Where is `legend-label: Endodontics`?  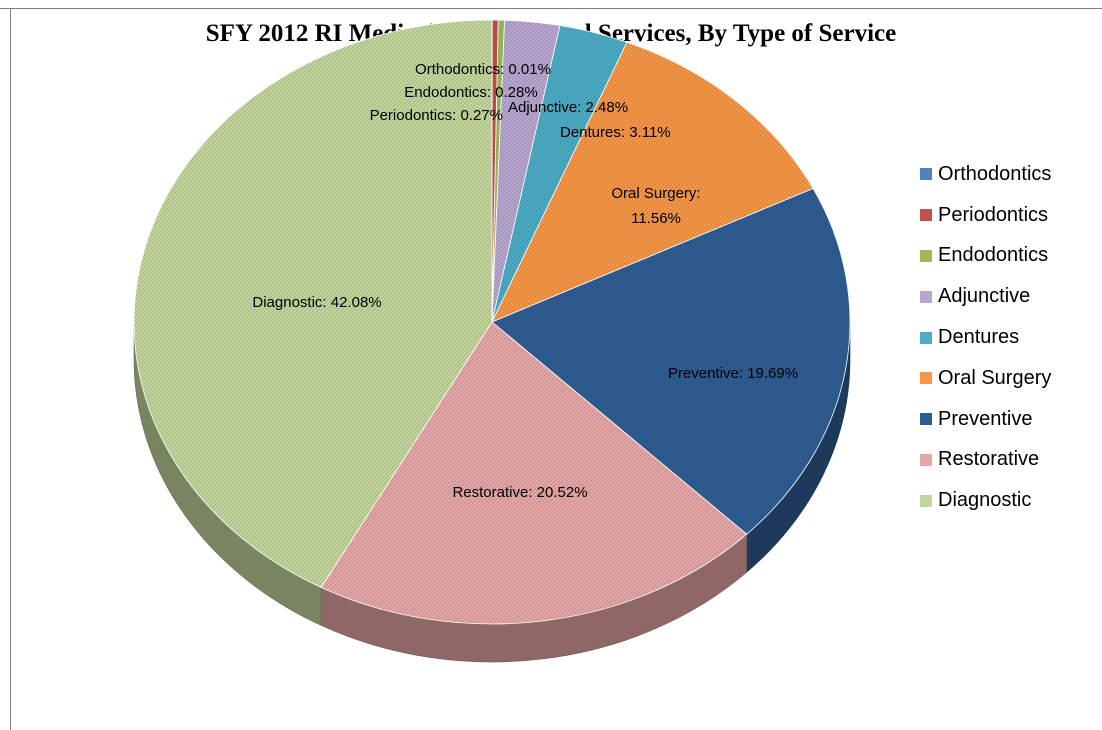 legend-label: Endodontics is located at coordinates (993, 255).